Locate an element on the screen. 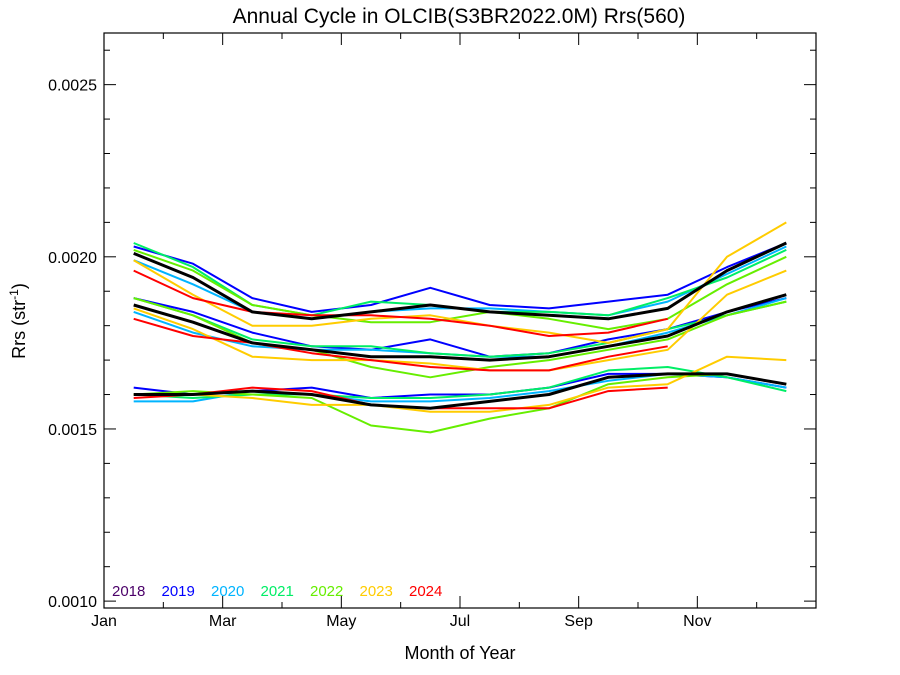 Image resolution: width=900 pixels, height=675 pixels. legend: 2018 2019 2020 2021 2022 2023 2024 is located at coordinates (277, 591).